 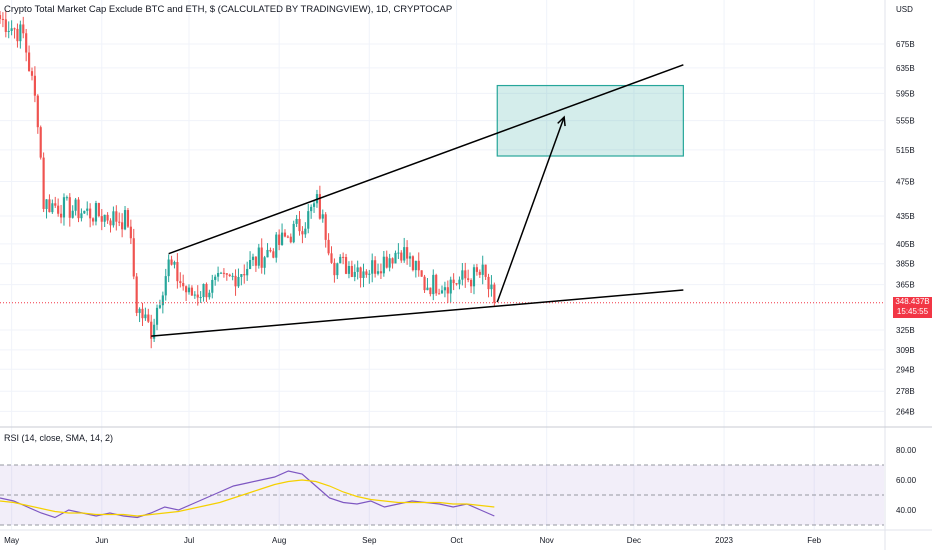 What do you see at coordinates (634, 540) in the screenshot?
I see `time-tick-label: Dec` at bounding box center [634, 540].